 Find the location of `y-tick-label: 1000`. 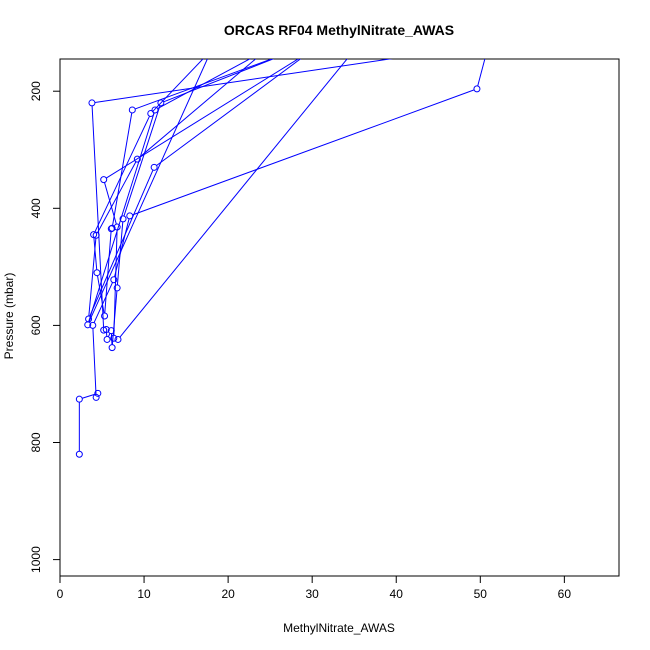

y-tick-label: 1000 is located at coordinates (36, 559).